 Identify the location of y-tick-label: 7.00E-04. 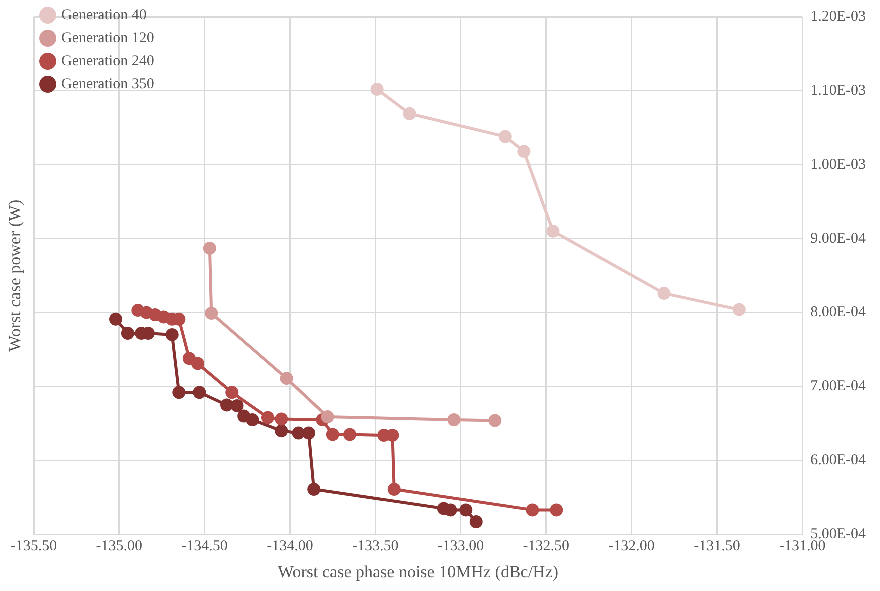
(838, 386).